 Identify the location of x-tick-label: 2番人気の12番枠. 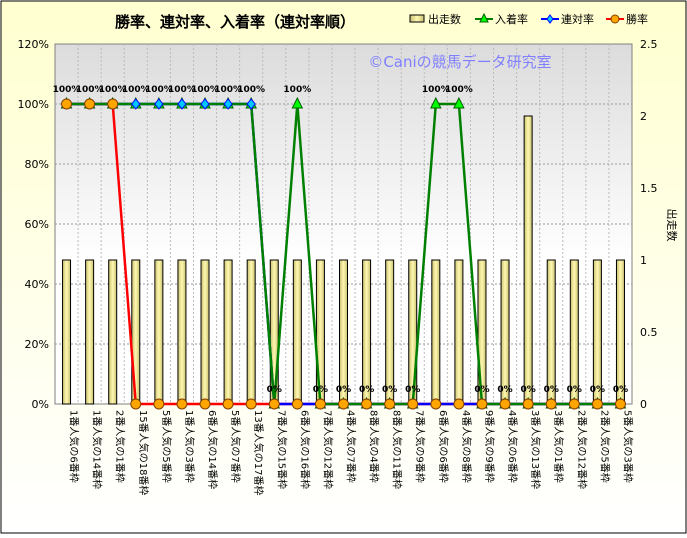
(581, 449).